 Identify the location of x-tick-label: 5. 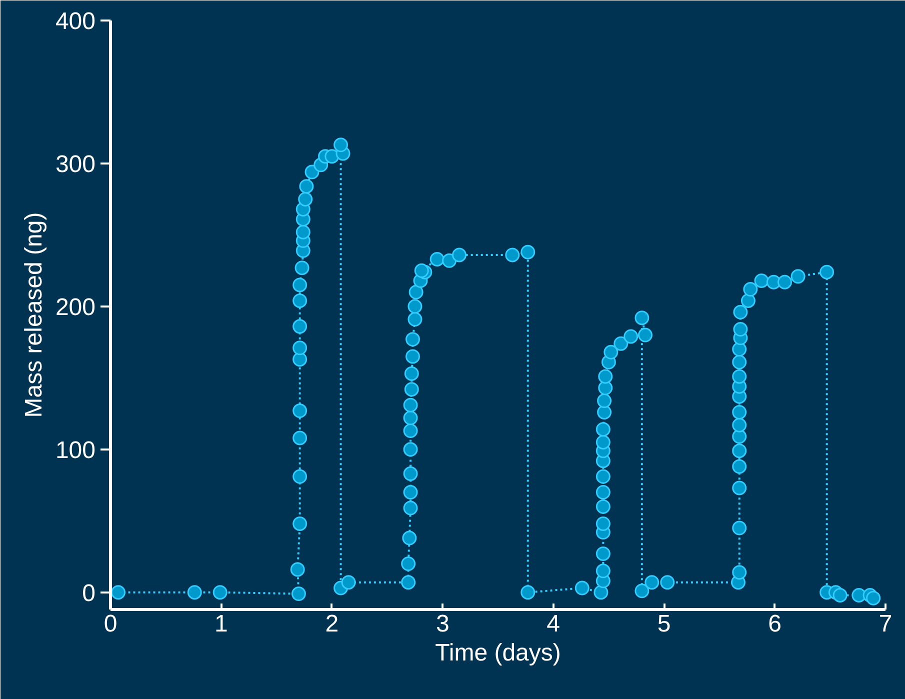
(664, 624).